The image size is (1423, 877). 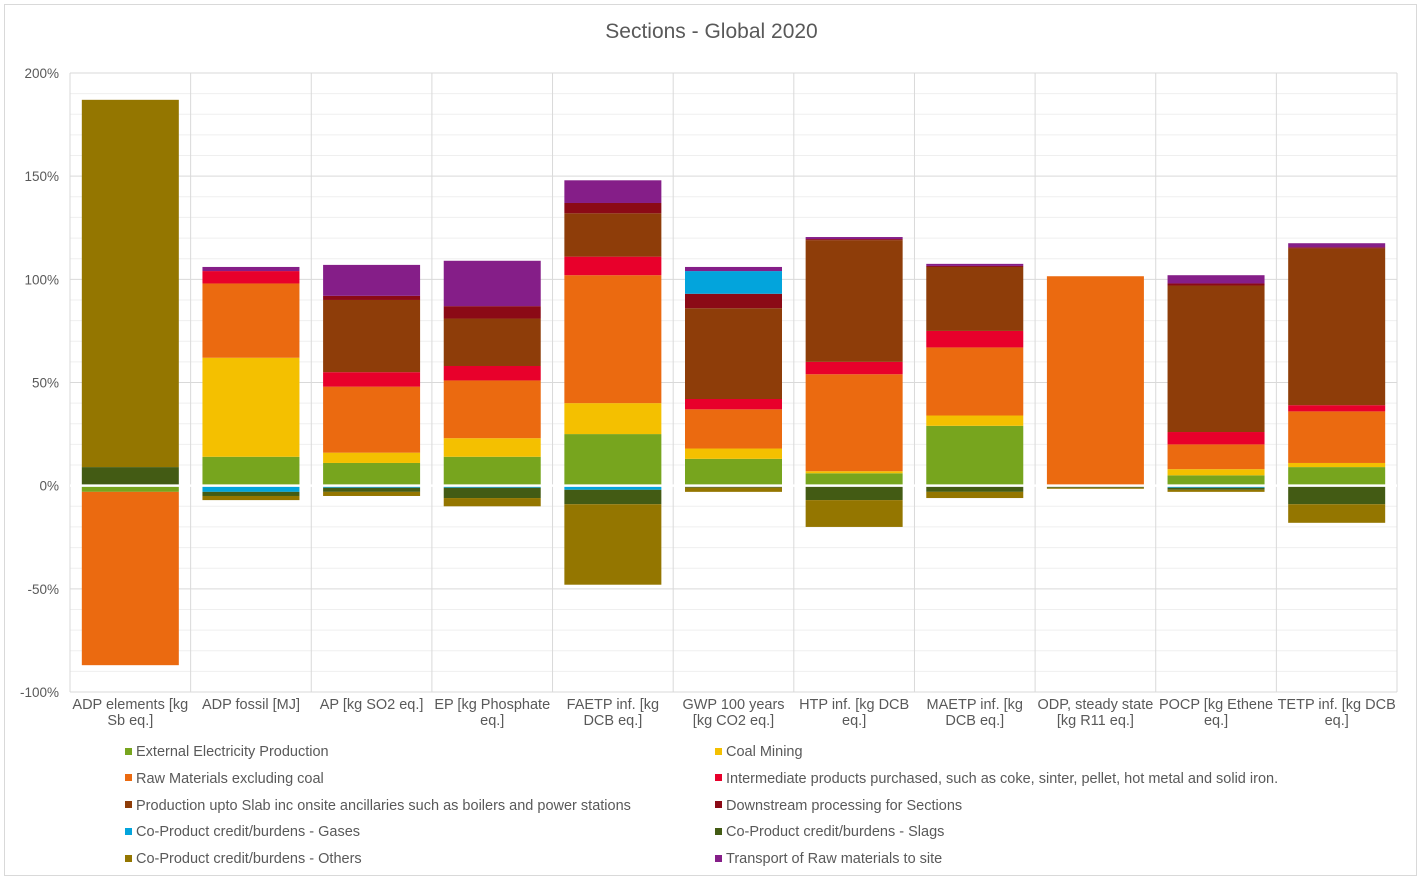 What do you see at coordinates (711, 31) in the screenshot?
I see `chart-title: Sections - Global 2020` at bounding box center [711, 31].